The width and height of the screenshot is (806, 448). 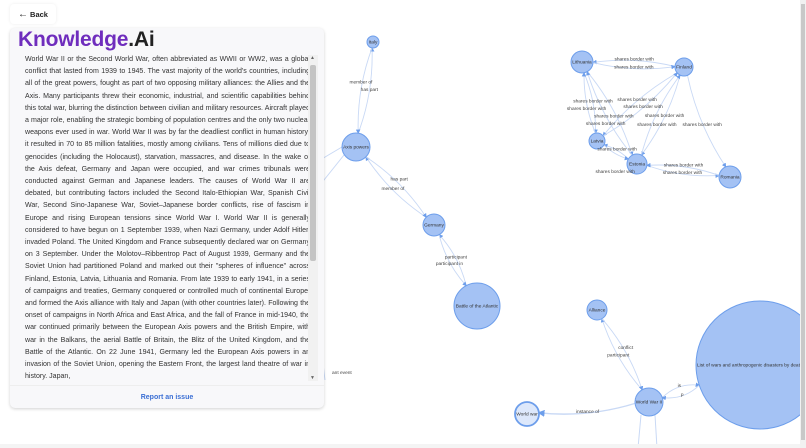 I want to click on graph-node-alliance: Alliance, so click(x=597, y=310).